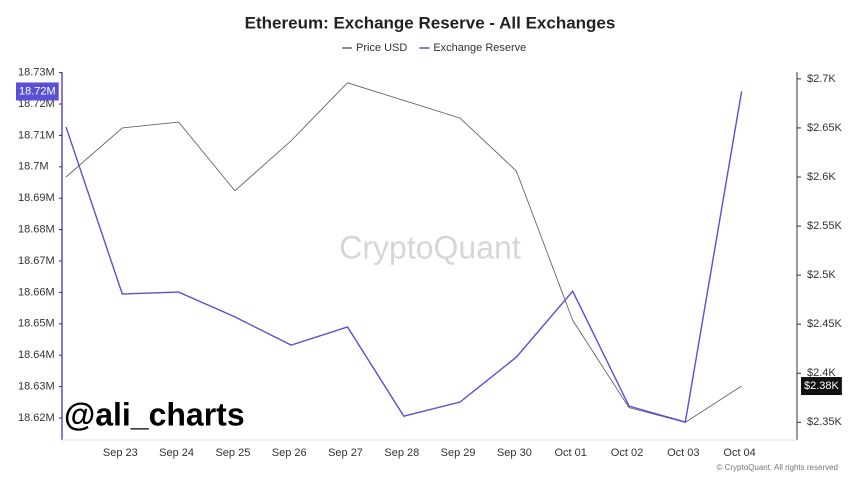  What do you see at coordinates (825, 422) in the screenshot?
I see `y2-tick-label: $2.35K` at bounding box center [825, 422].